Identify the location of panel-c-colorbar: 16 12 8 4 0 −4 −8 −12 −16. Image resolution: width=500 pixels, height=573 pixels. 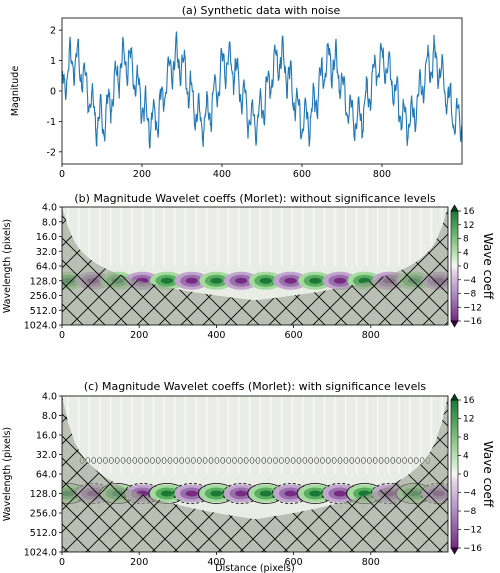
(466, 474).